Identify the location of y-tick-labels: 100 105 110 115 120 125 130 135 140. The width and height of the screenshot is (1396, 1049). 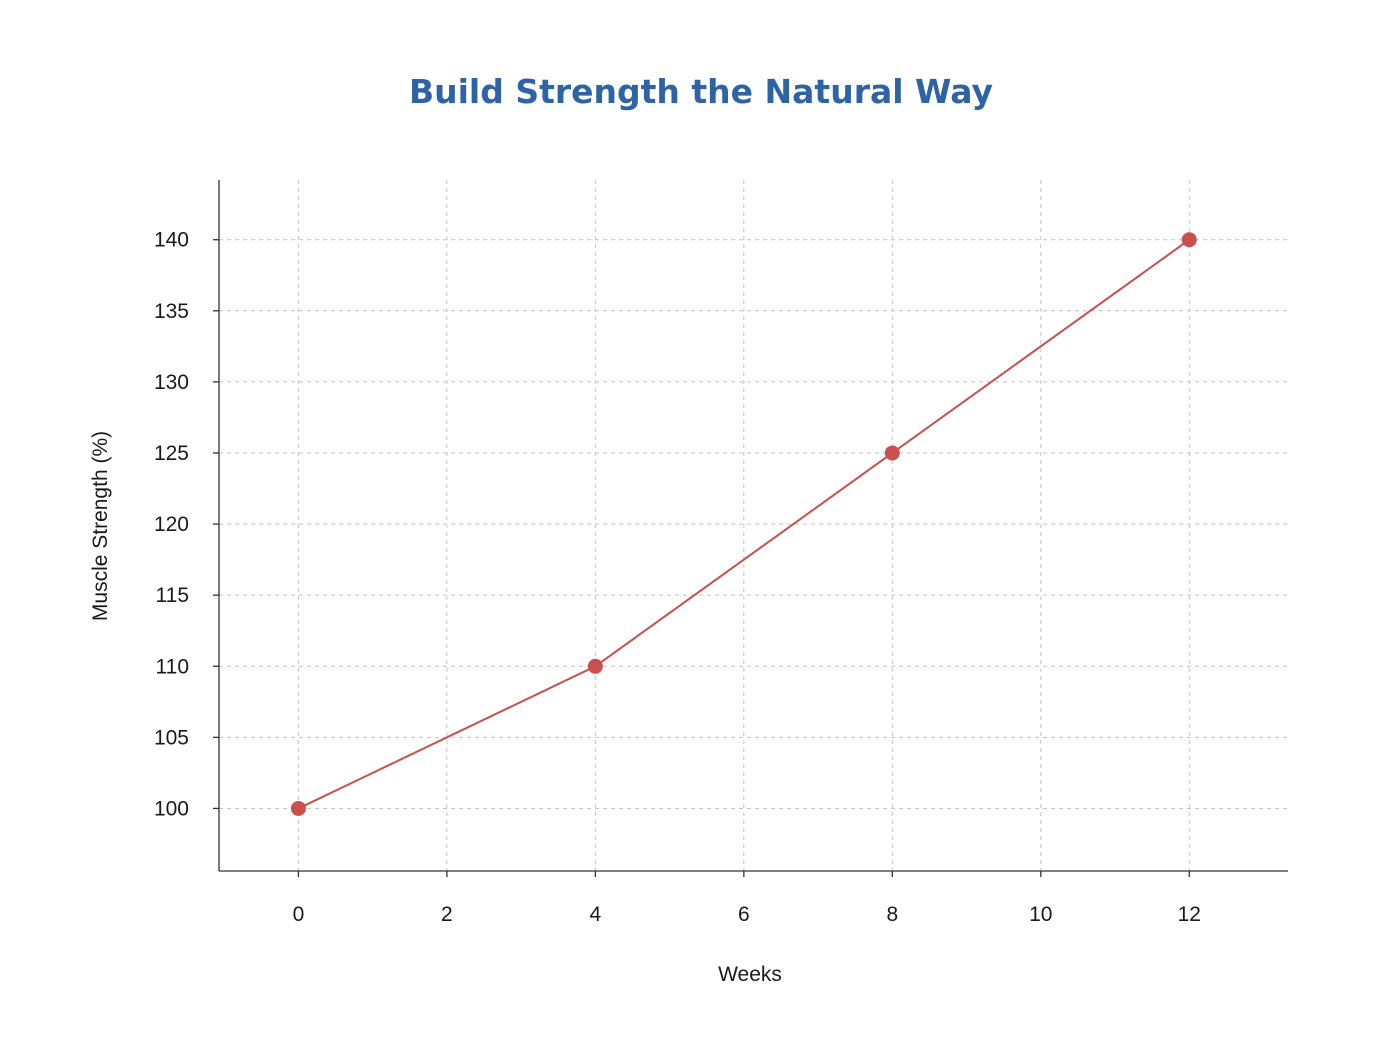
(171, 525).